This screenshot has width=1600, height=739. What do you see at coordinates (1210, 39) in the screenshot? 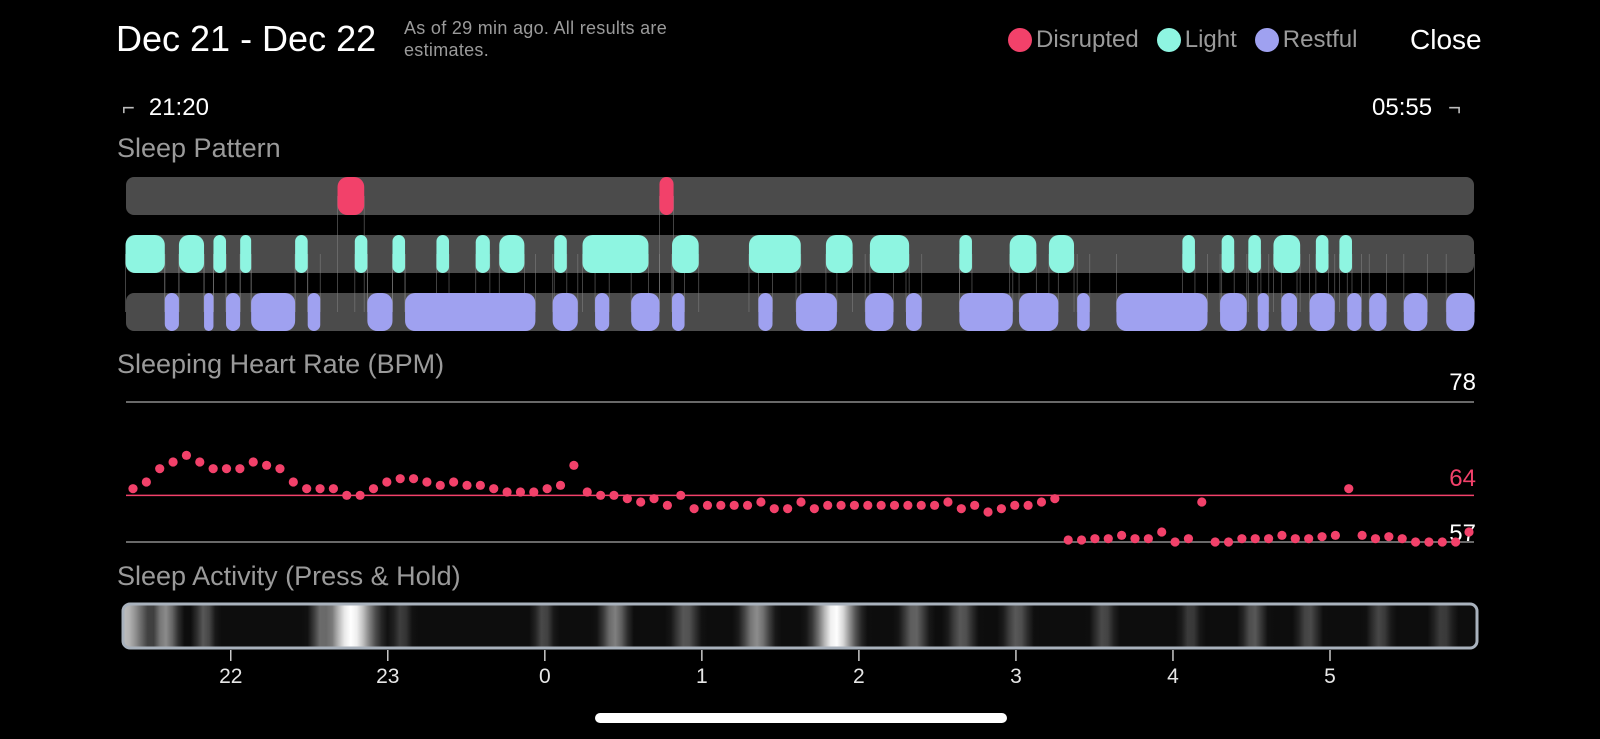
I see `legend-label: Light` at bounding box center [1210, 39].